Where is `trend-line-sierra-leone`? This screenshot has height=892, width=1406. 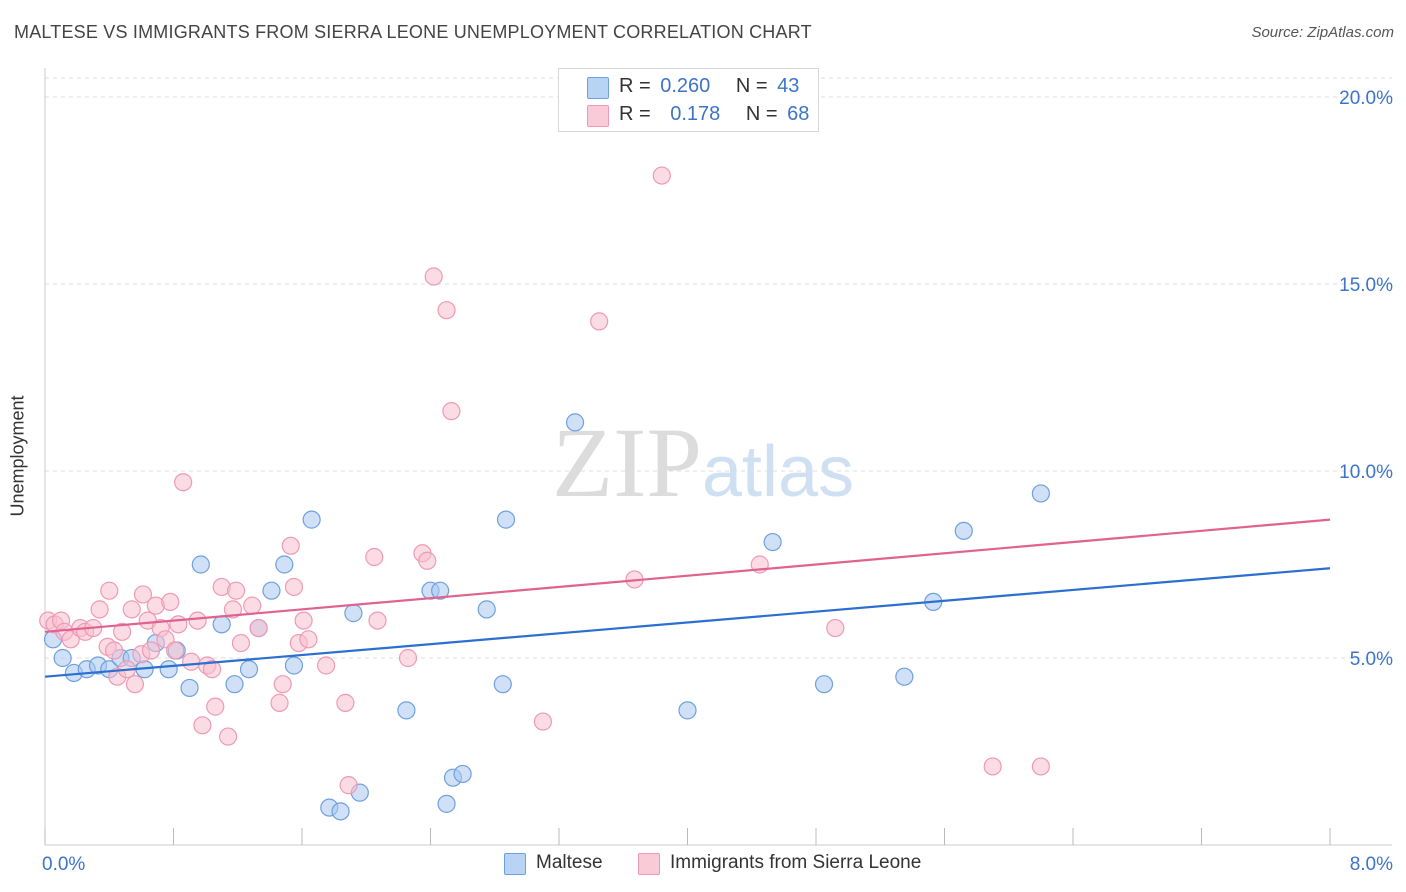
trend-line-sierra-leone is located at coordinates (687, 575).